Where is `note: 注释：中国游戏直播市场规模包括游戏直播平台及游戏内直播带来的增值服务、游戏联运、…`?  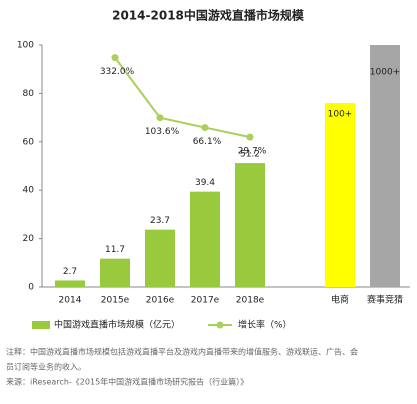 note: 注释：中国游戏直播市场规模包括游戏直播平台及游戏内直播带来的增值服务、游戏联运、… is located at coordinates (182, 352).